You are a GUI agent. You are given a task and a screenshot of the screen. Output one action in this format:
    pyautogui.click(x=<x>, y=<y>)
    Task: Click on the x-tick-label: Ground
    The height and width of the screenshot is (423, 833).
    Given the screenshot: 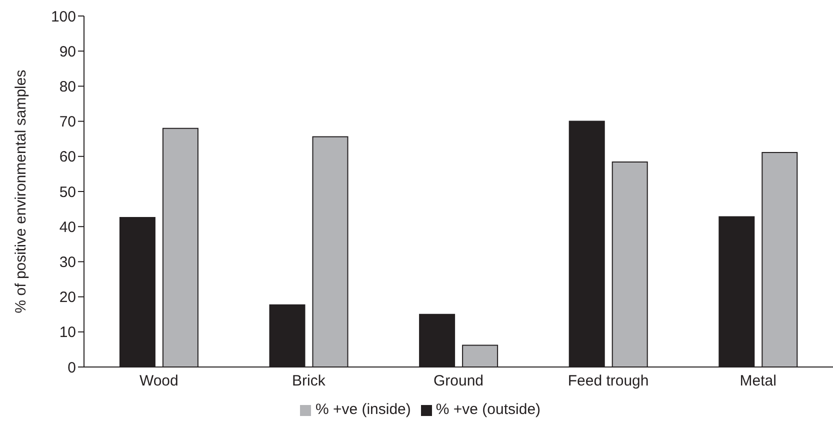 What is the action you would take?
    pyautogui.click(x=458, y=381)
    